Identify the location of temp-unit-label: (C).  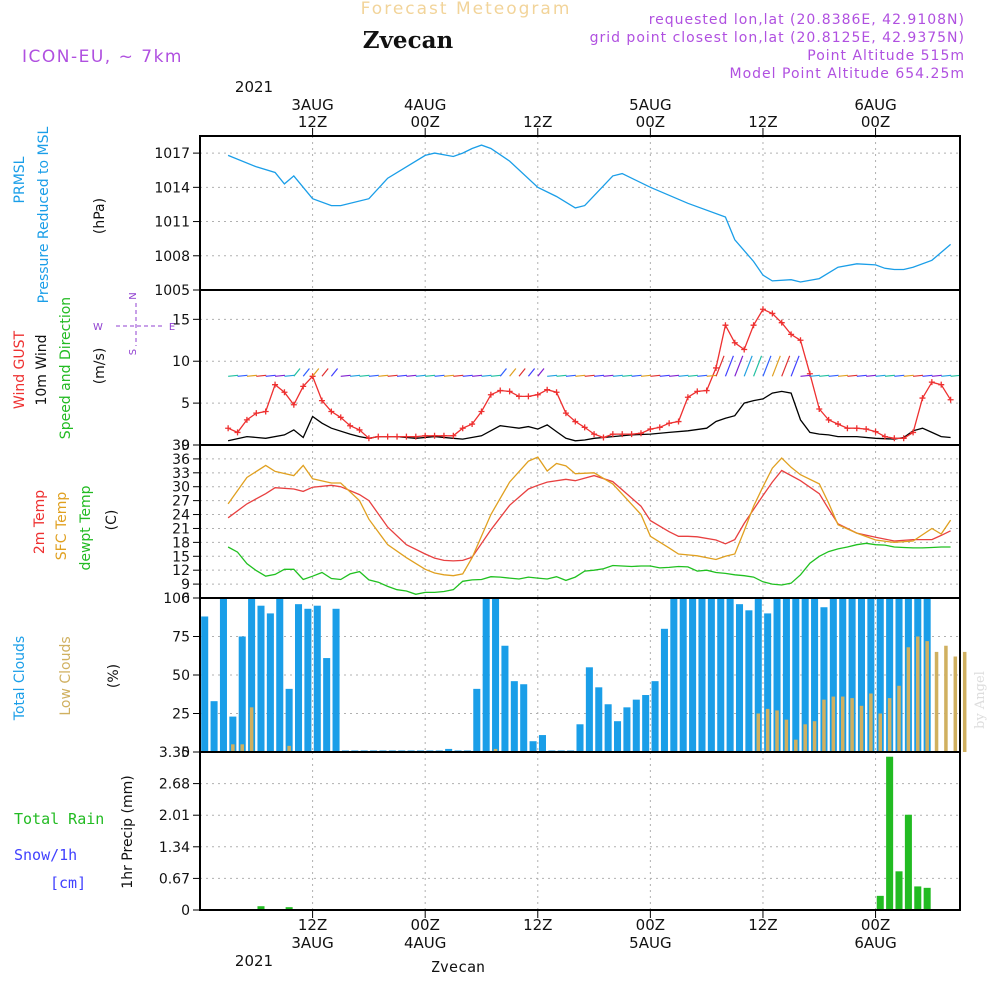
(112, 520).